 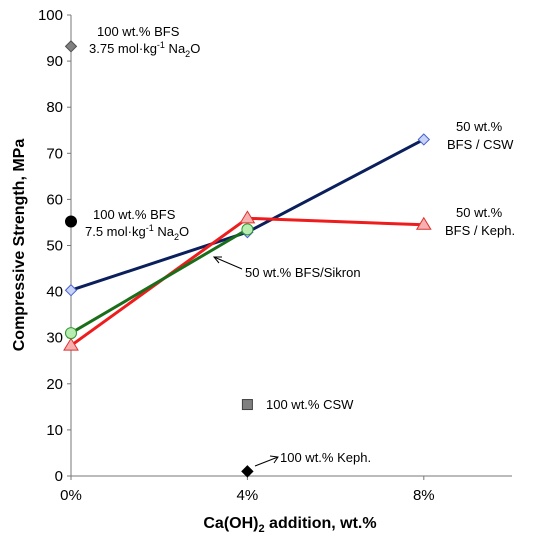 I want to click on y-ticks: 0 10 20 30 40 50 60 70 80 90 100, so click(x=54, y=246).